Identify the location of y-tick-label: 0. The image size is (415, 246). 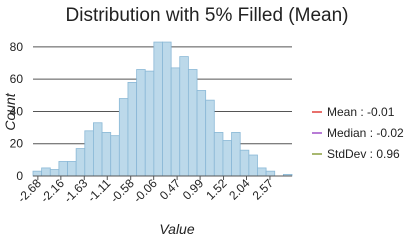
(19, 176).